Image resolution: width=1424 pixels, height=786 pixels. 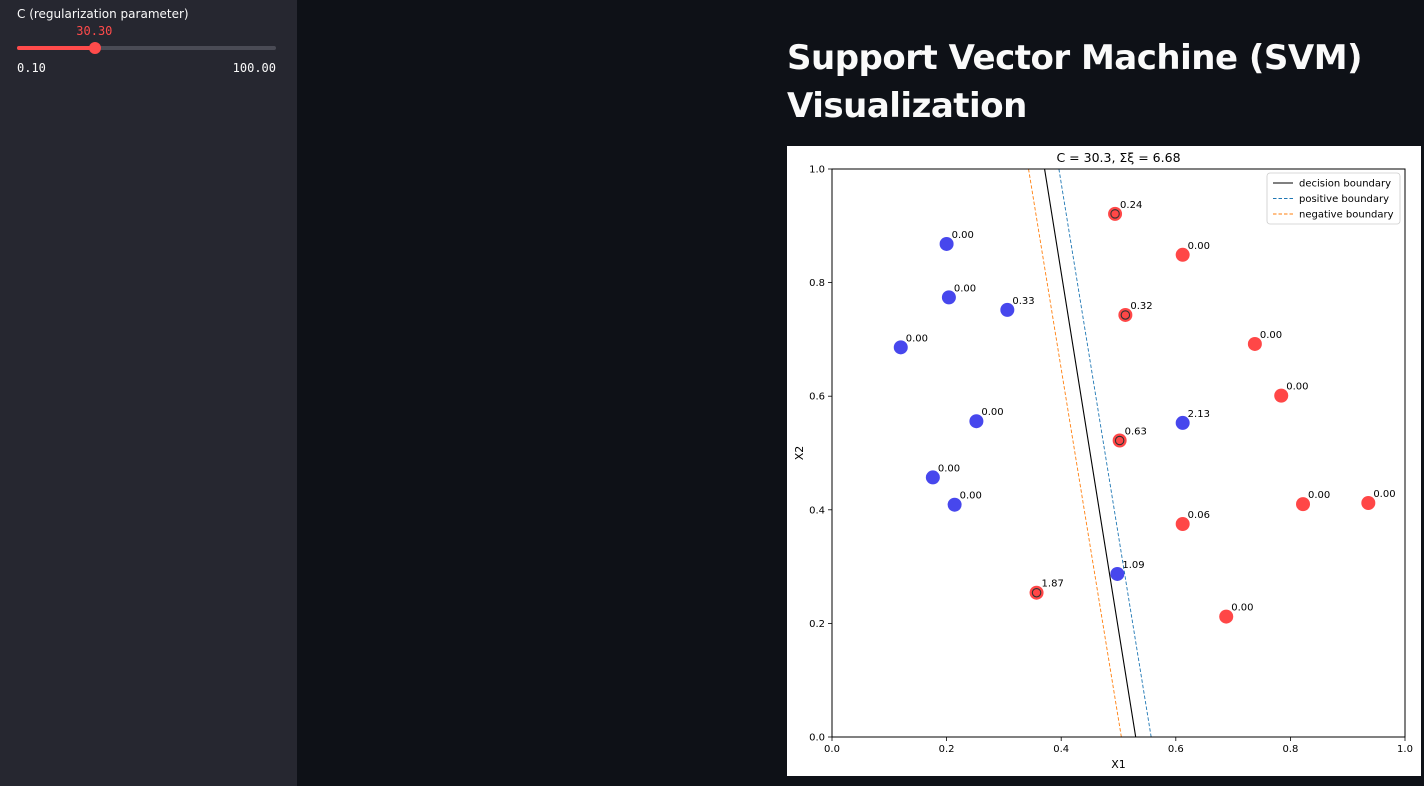 What do you see at coordinates (1136, 432) in the screenshot?
I see `slack-label: 0.63` at bounding box center [1136, 432].